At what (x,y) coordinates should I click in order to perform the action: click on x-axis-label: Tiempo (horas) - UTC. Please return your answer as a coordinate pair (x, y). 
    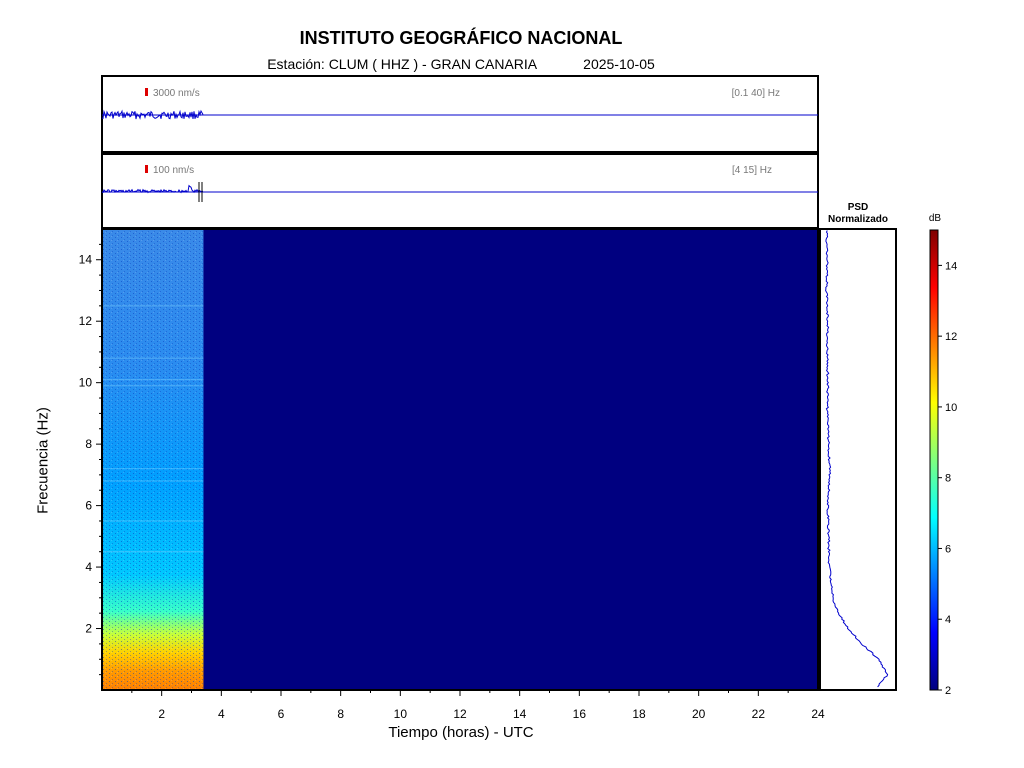
    Looking at the image, I should click on (461, 732).